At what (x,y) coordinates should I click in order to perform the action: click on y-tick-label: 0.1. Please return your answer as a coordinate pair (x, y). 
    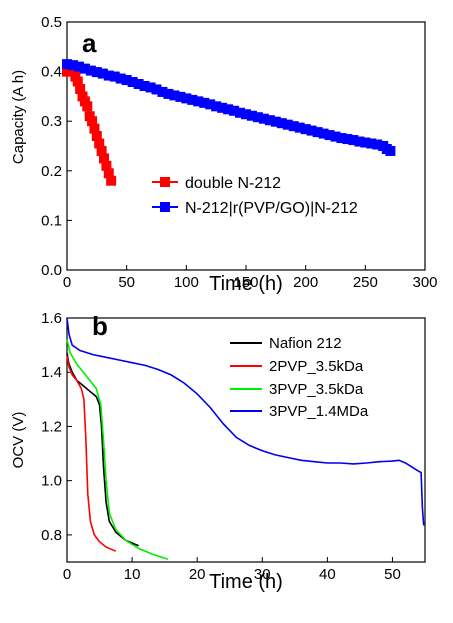
    Looking at the image, I should click on (51, 220).